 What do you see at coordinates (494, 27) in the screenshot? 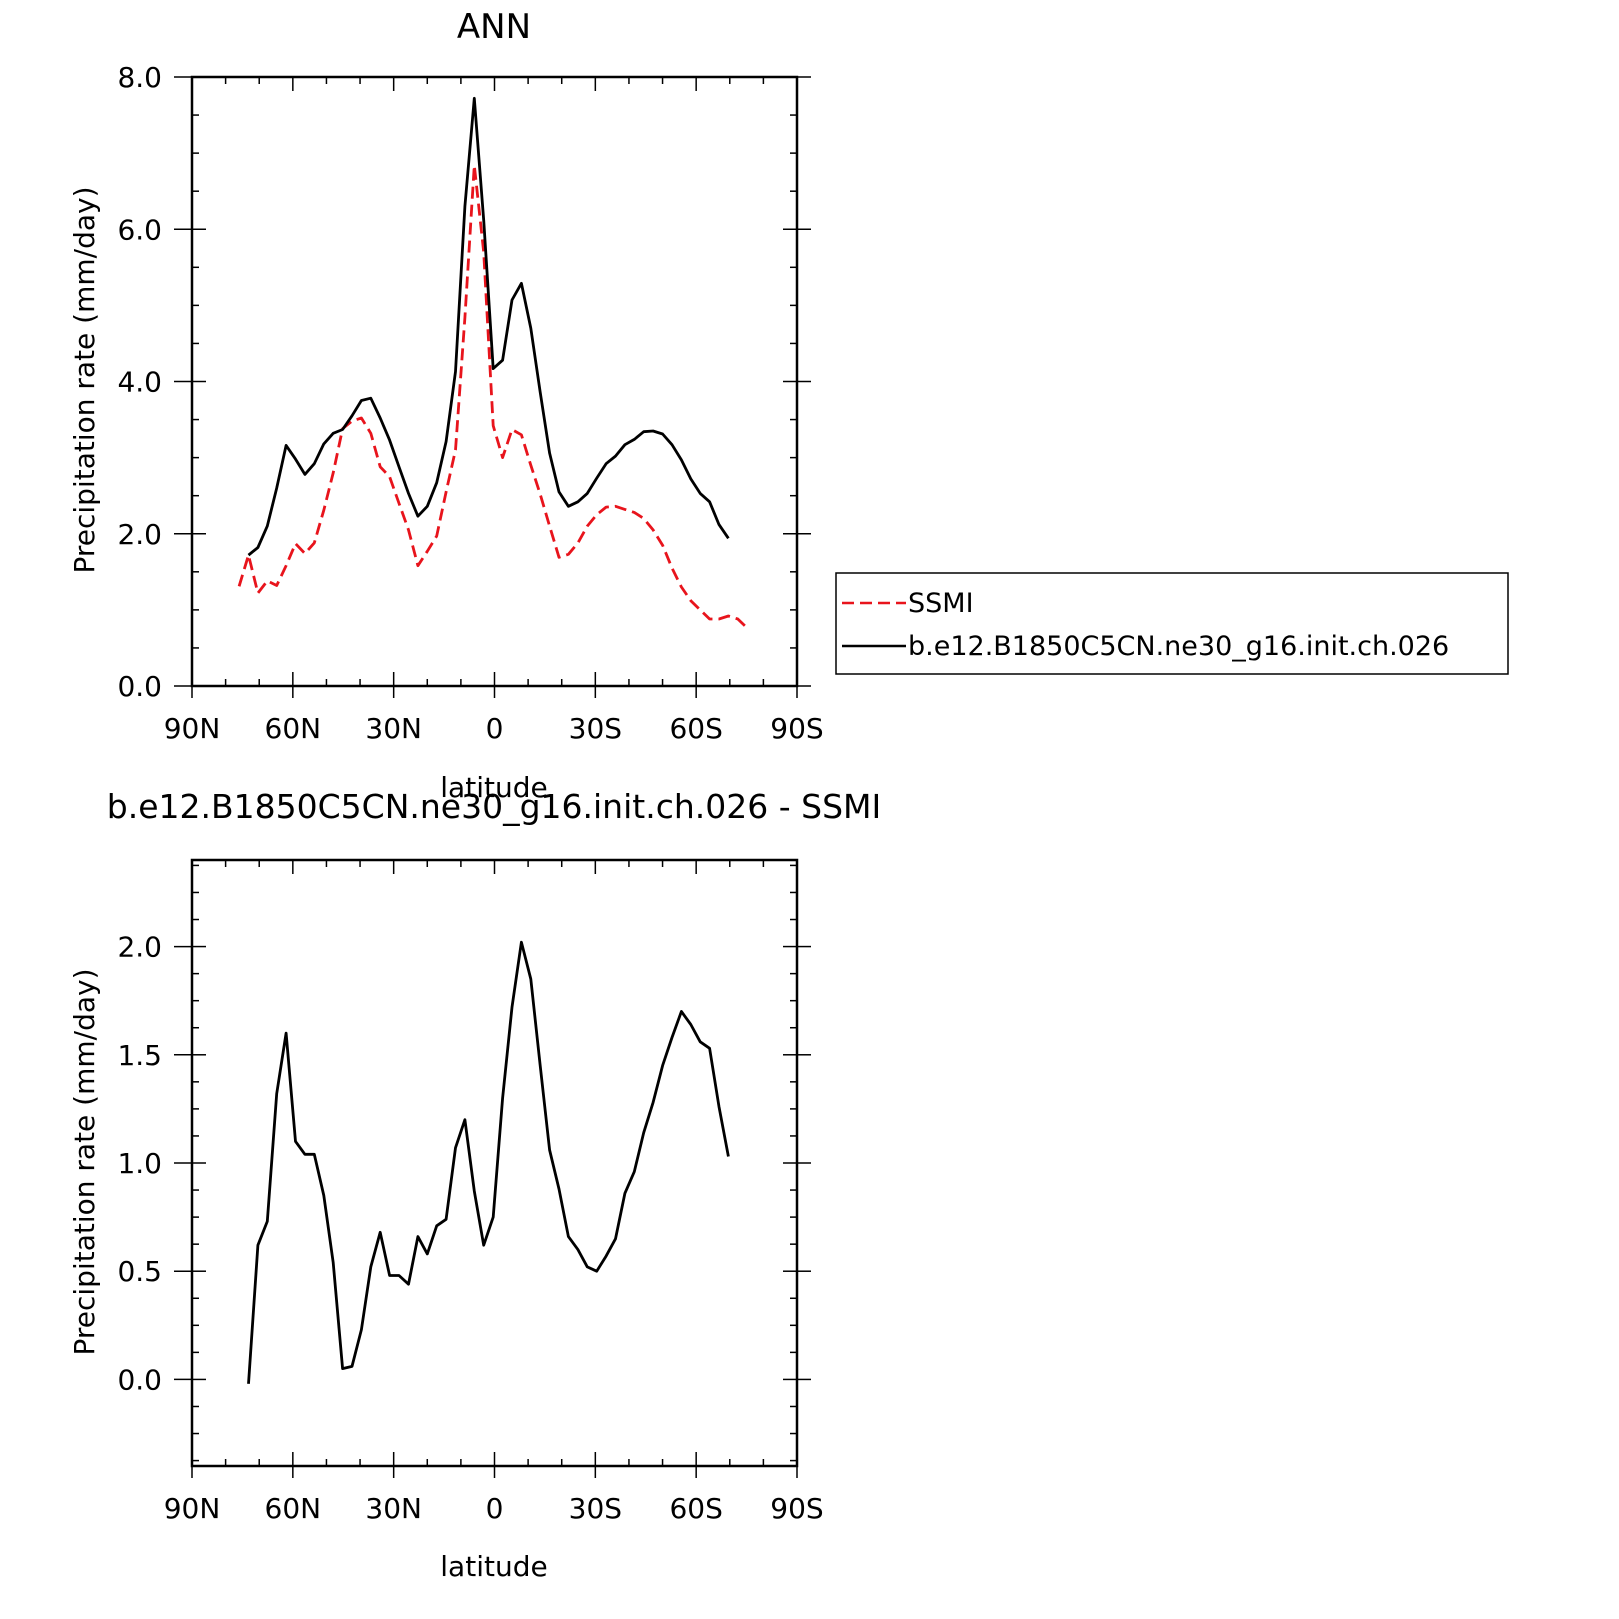
I see `top-chart-title: ANN` at bounding box center [494, 27].